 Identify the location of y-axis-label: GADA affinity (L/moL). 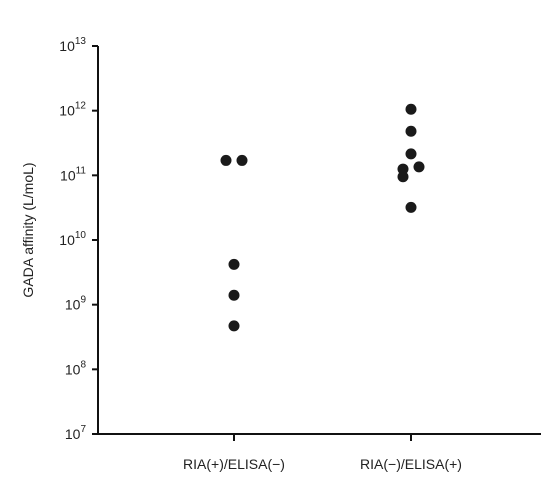
(28, 229).